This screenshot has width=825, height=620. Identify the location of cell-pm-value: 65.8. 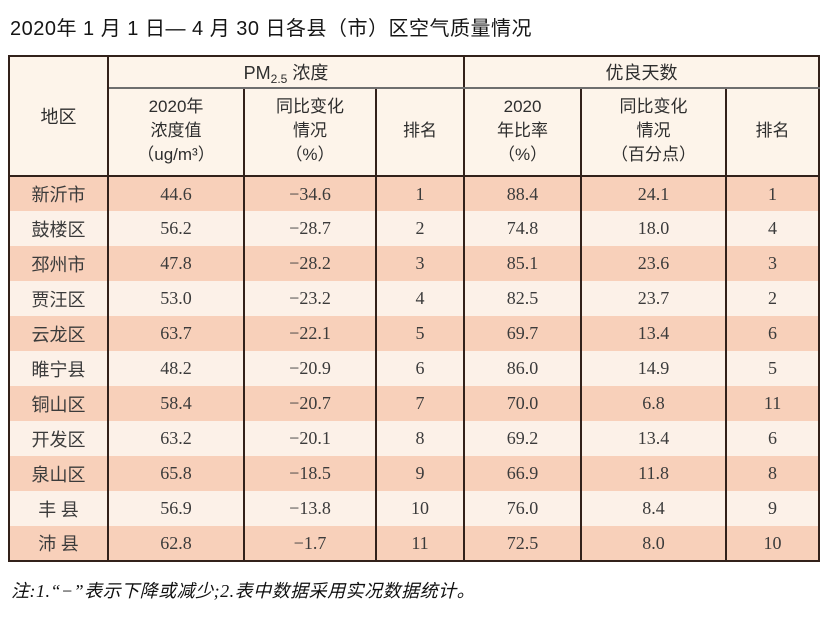
(176, 474).